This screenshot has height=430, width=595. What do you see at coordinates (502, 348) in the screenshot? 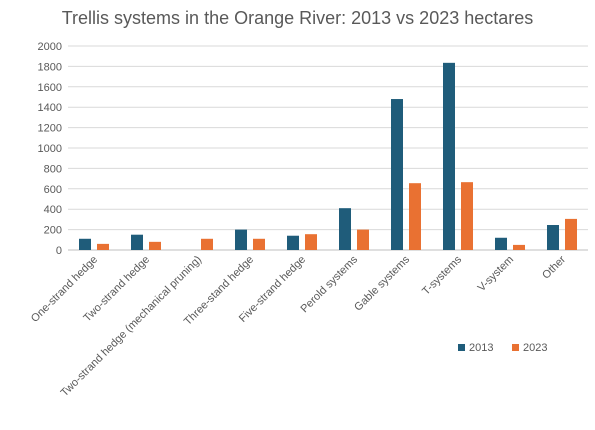
I see `legend: 2013 2023` at bounding box center [502, 348].